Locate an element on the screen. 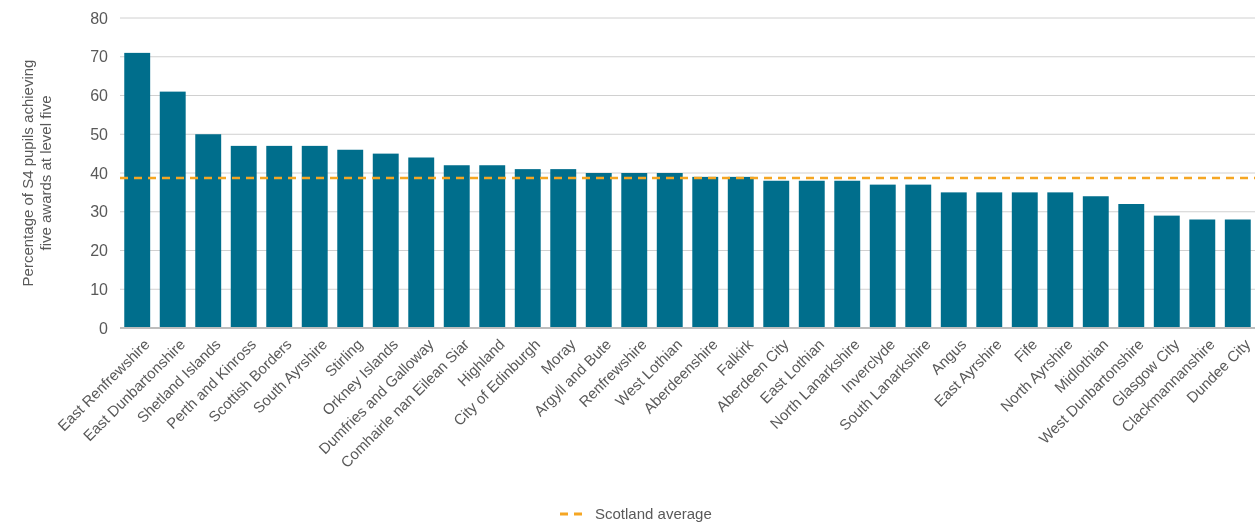 The height and width of the screenshot is (529, 1259). y-tick-label: 10 is located at coordinates (99, 289).